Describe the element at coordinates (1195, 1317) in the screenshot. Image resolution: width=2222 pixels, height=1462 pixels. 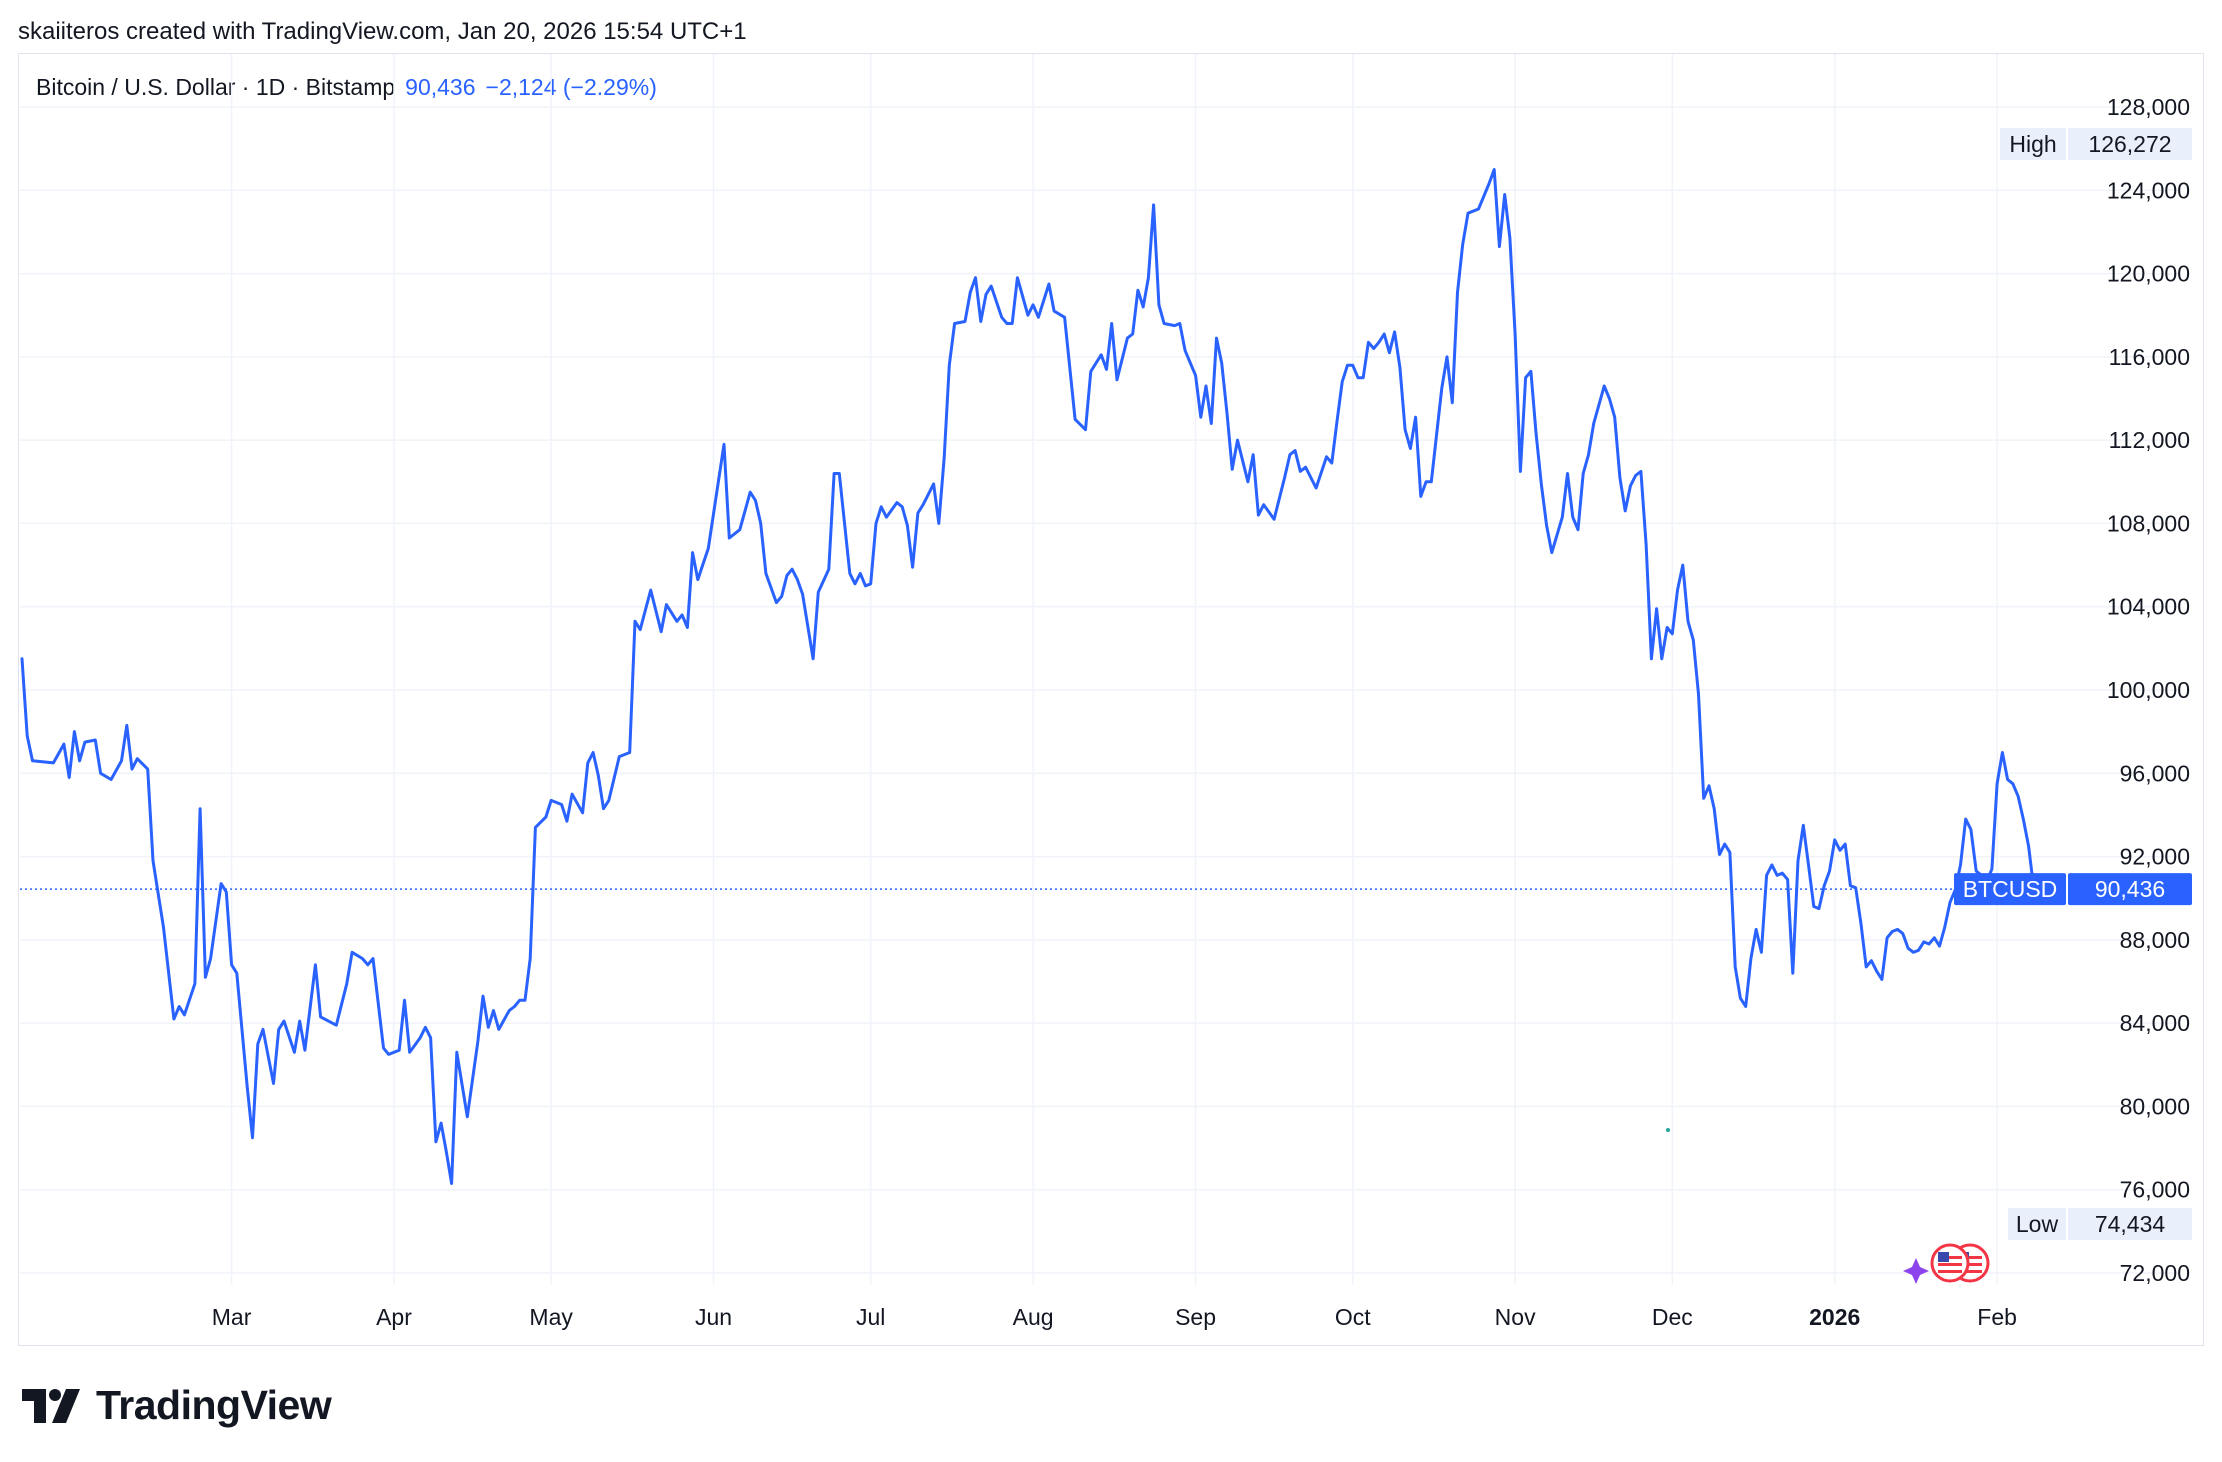
I see `x-tick-label: Sep` at that location.